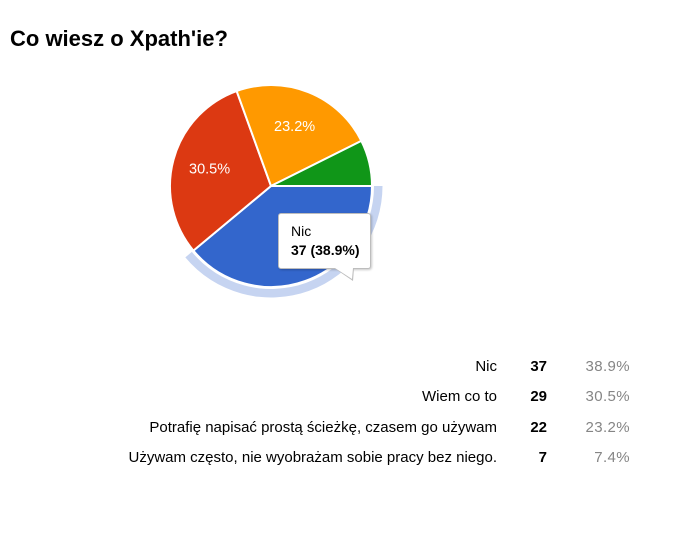 The height and width of the screenshot is (533, 683). What do you see at coordinates (459, 397) in the screenshot?
I see `answer-label: Wiem co to` at bounding box center [459, 397].